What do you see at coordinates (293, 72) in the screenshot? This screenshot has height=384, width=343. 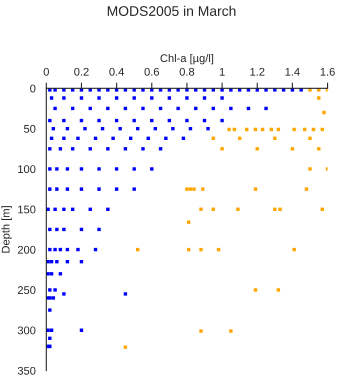 I see `x-tick-label: 1.4` at bounding box center [293, 72].